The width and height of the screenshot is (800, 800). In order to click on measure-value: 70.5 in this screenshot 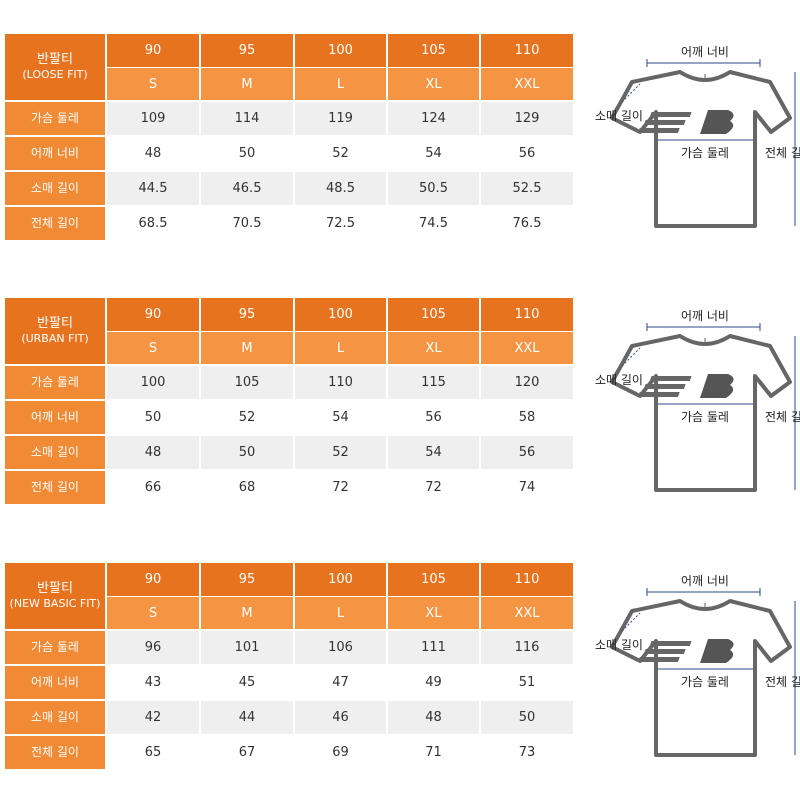, I will do `click(247, 223)`.